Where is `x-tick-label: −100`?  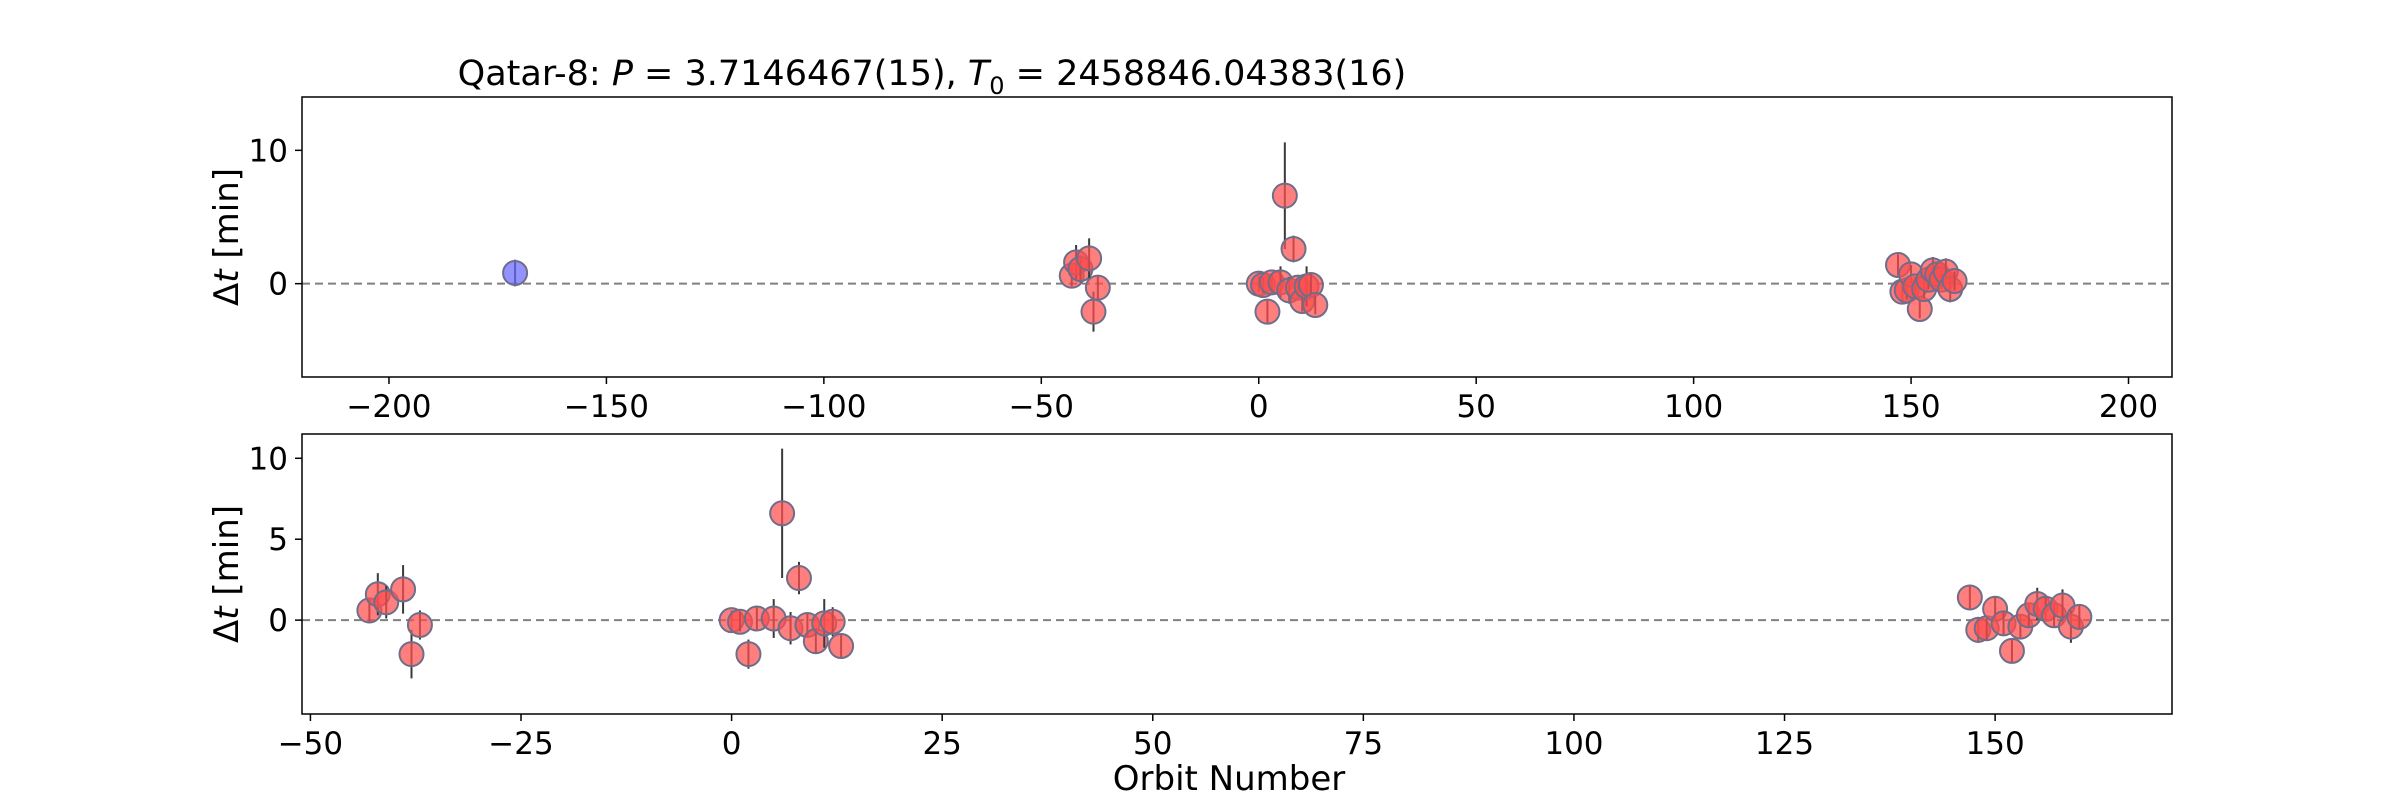
x-tick-label: −100 is located at coordinates (823, 407).